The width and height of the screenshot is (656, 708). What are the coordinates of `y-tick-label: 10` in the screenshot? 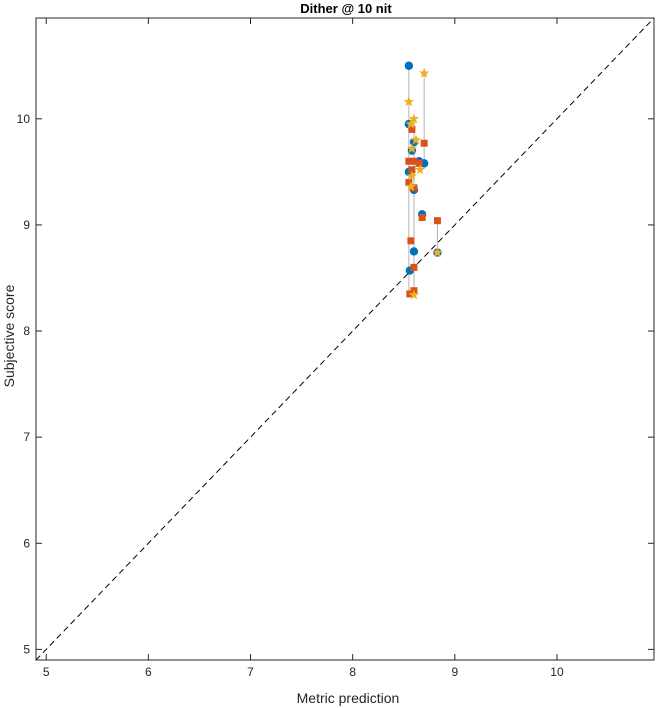 It's located at (24, 119).